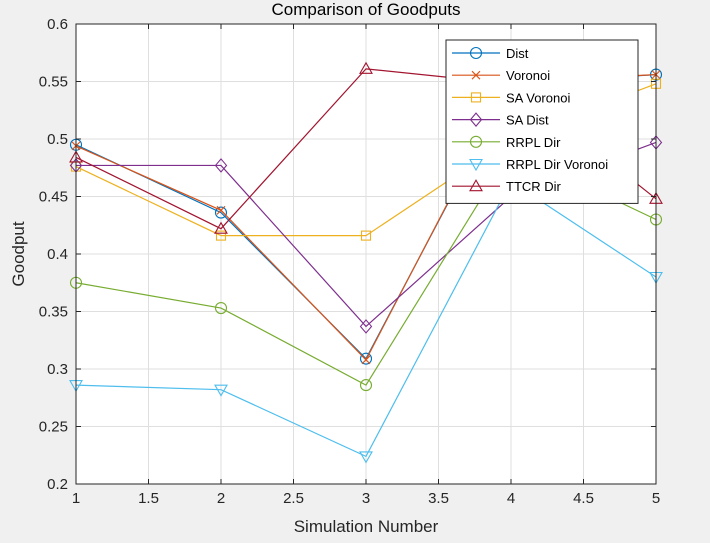 This screenshot has height=543, width=710. I want to click on legend-label: SA Voronoi, so click(538, 97).